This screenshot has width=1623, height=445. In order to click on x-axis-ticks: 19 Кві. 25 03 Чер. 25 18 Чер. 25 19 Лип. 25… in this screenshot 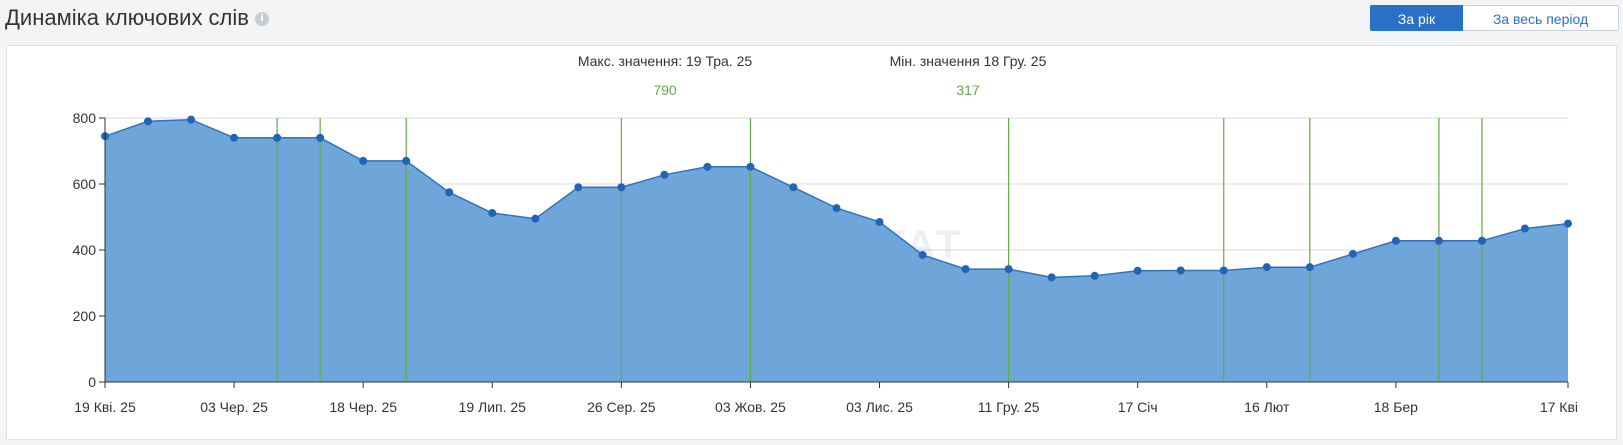, I will do `click(826, 398)`.